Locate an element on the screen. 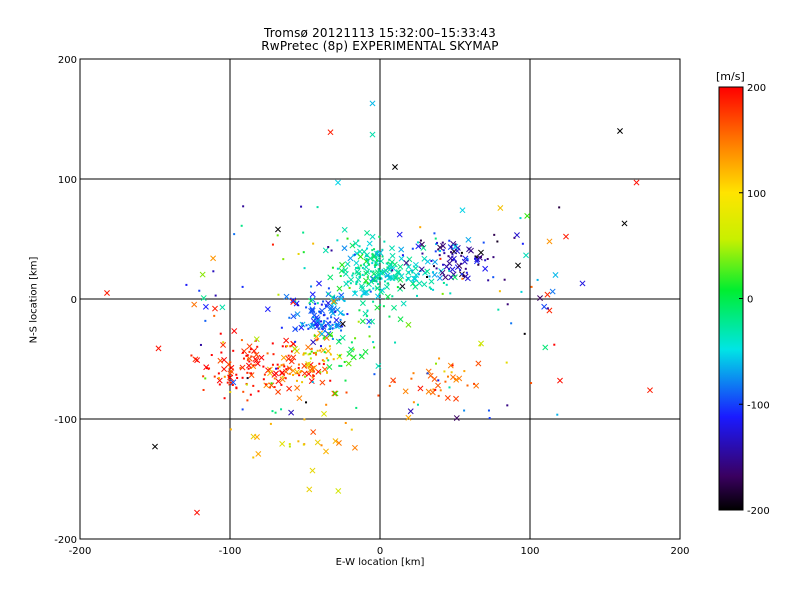  colorbar-tick-label: -100 is located at coordinates (758, 405).